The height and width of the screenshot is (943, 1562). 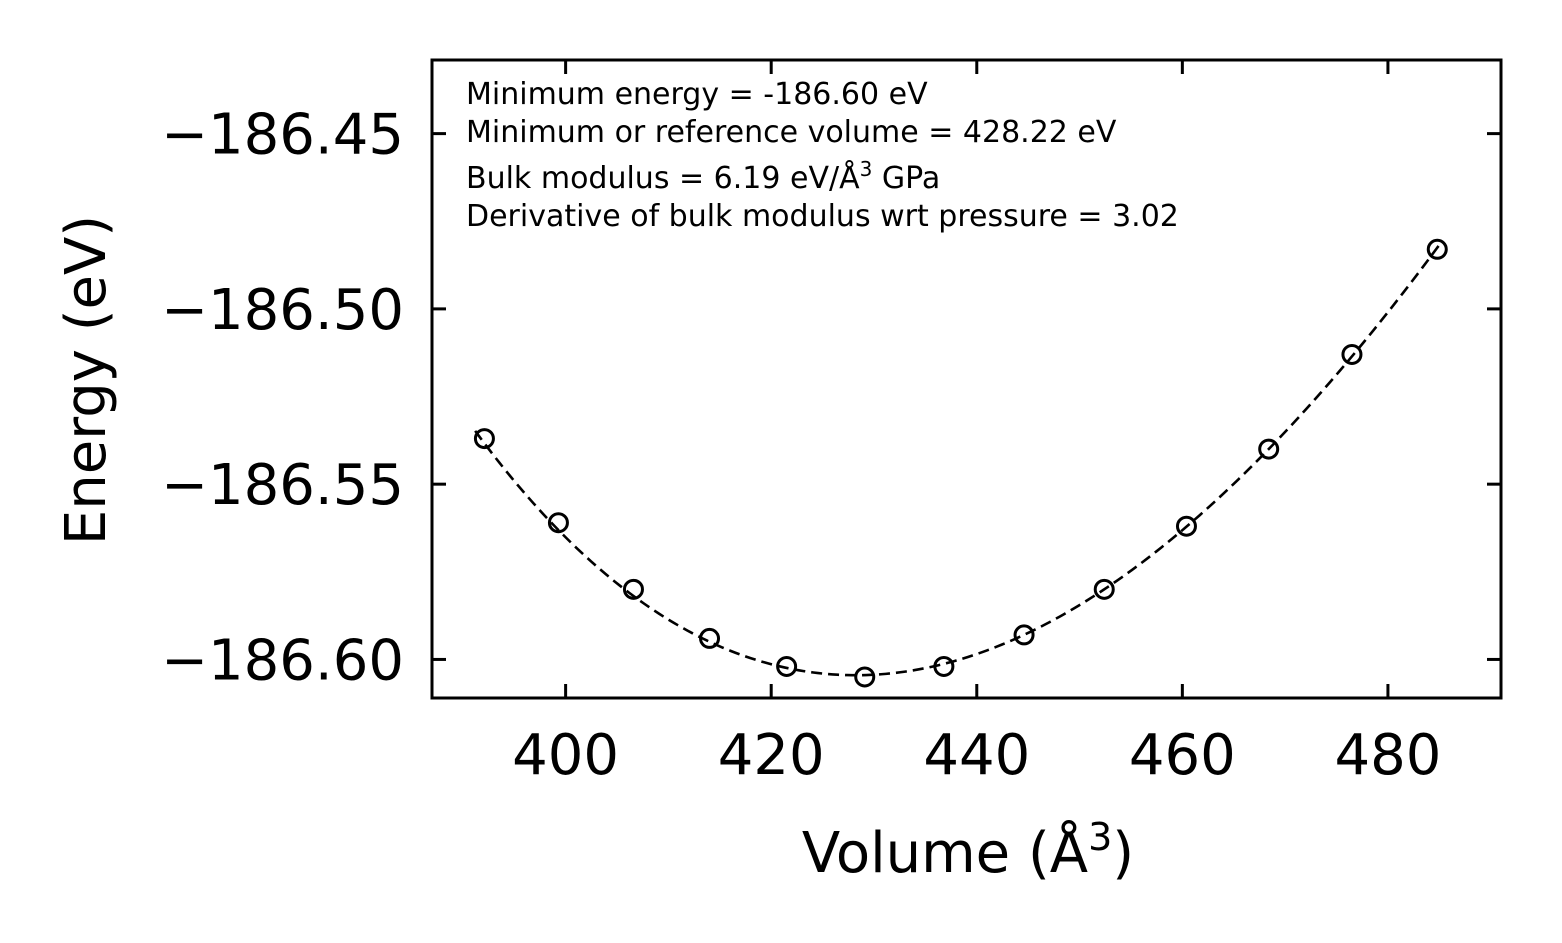 I want to click on y-axis-title: Energy (eV), so click(x=86, y=380).